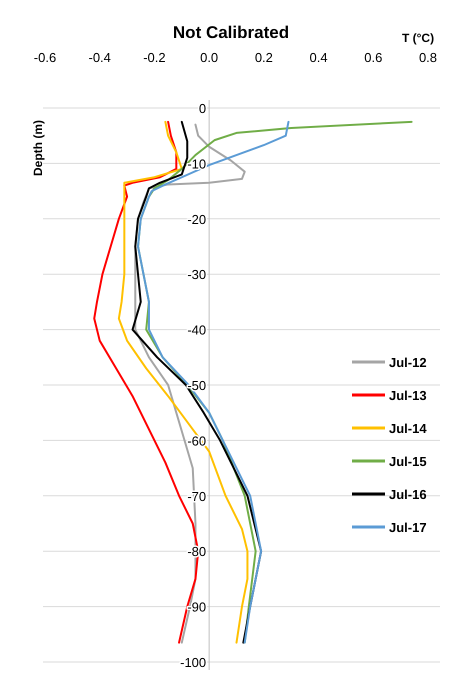 The height and width of the screenshot is (680, 462). What do you see at coordinates (408, 428) in the screenshot?
I see `legend-label: Jul-14` at bounding box center [408, 428].